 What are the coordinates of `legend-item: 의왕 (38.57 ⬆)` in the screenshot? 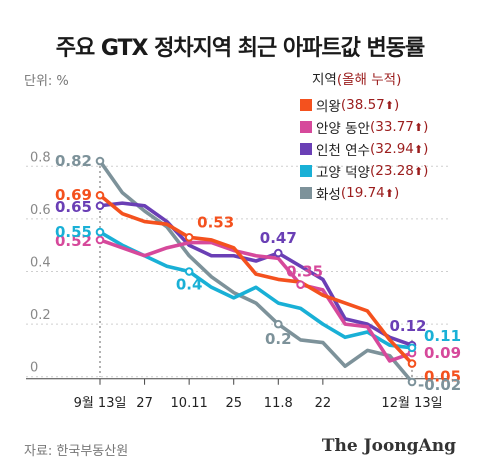 It's located at (380, 105).